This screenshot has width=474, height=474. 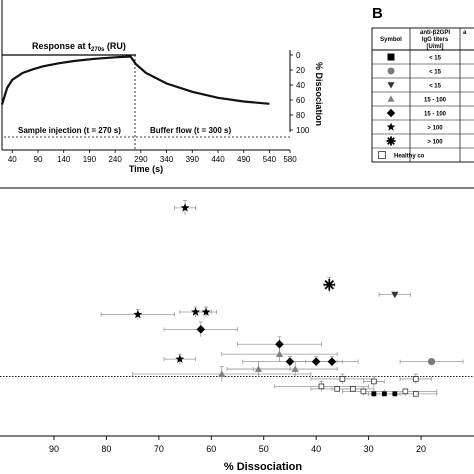 I want to click on buffer-flow-label: Buffer flow (t = 300 s), so click(x=190, y=130).